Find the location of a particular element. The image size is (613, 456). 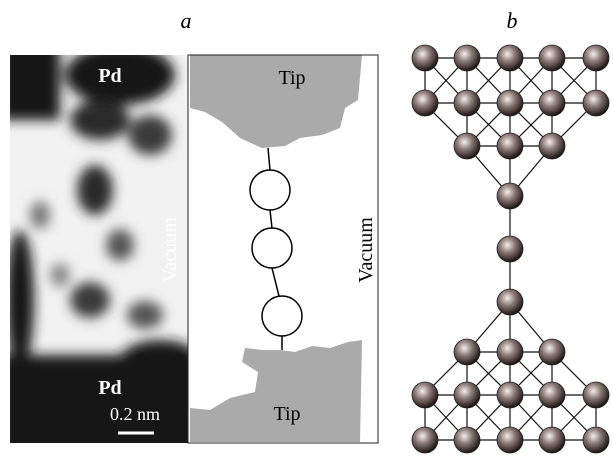

panel-label: a is located at coordinates (186, 20).